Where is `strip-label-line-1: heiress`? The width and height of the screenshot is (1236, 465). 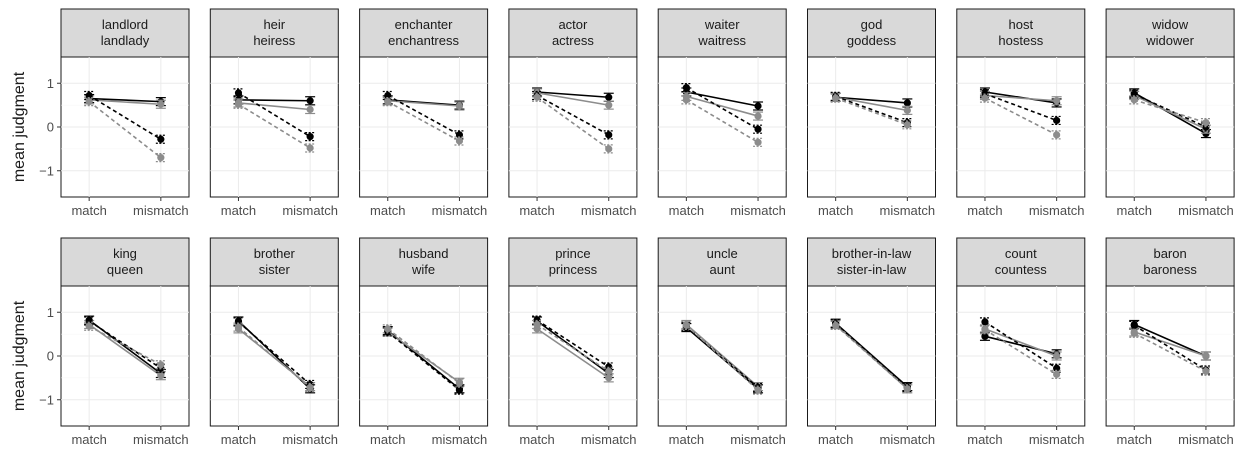 strip-label-line-1: heiress is located at coordinates (274, 40).